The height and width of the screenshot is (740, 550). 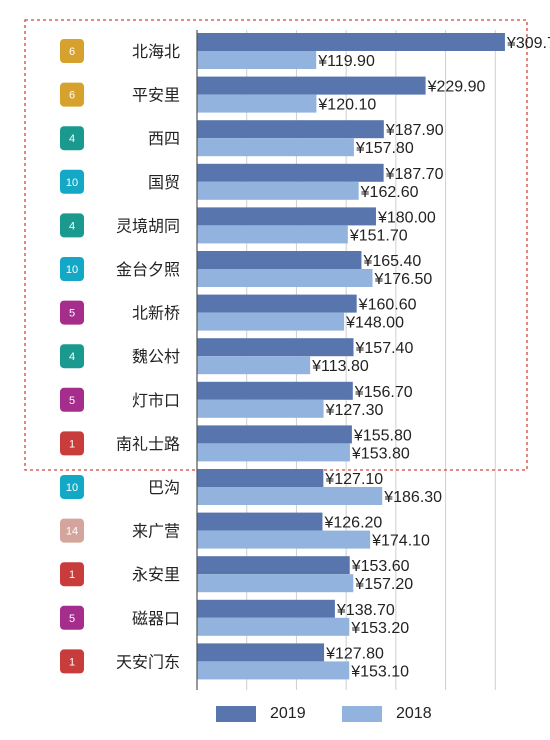 What do you see at coordinates (379, 628) in the screenshot?
I see `data-label-2018: ¥153.20` at bounding box center [379, 628].